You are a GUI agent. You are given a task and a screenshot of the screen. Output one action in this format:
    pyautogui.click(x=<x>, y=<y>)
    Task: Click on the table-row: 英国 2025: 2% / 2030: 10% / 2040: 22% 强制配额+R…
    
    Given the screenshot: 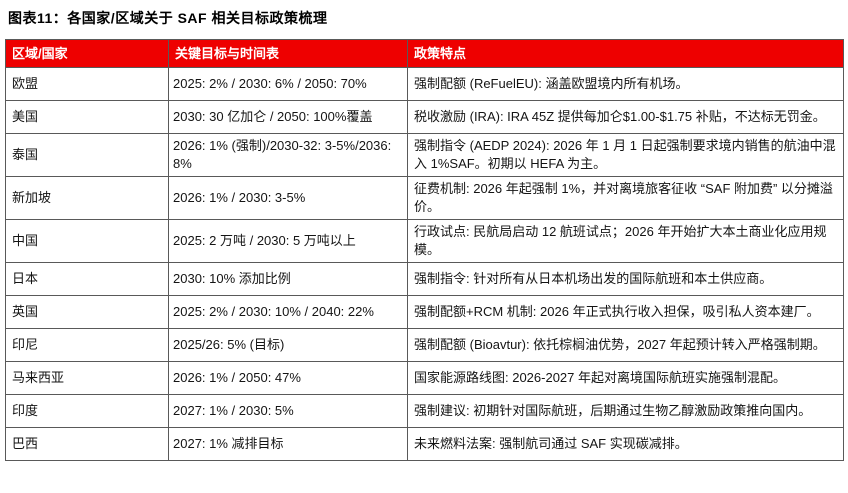 What is the action you would take?
    pyautogui.click(x=424, y=312)
    